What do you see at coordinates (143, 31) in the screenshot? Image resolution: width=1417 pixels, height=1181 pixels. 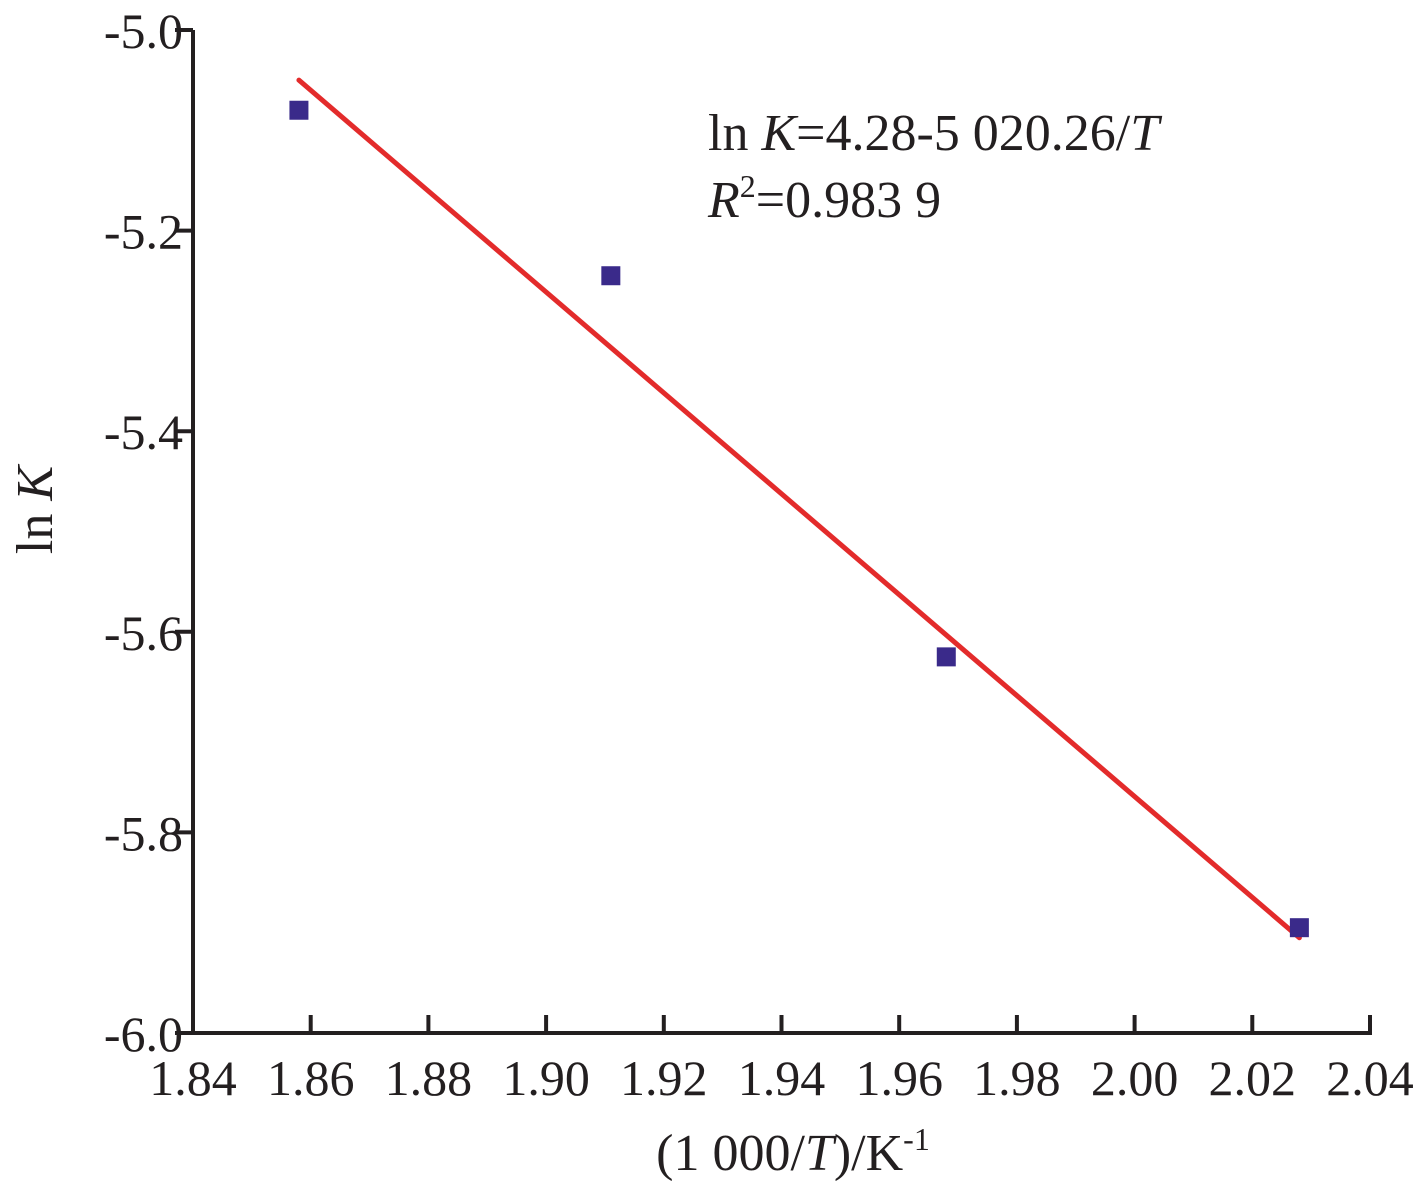 I see `y-tick-label: -5.0` at bounding box center [143, 31].